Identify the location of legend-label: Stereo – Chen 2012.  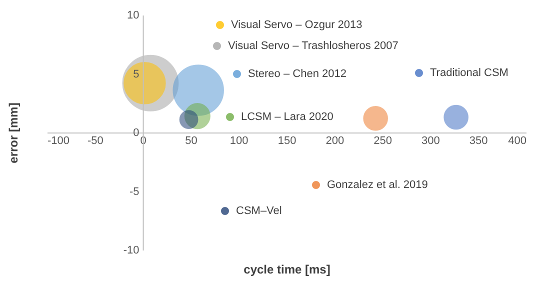
(297, 74).